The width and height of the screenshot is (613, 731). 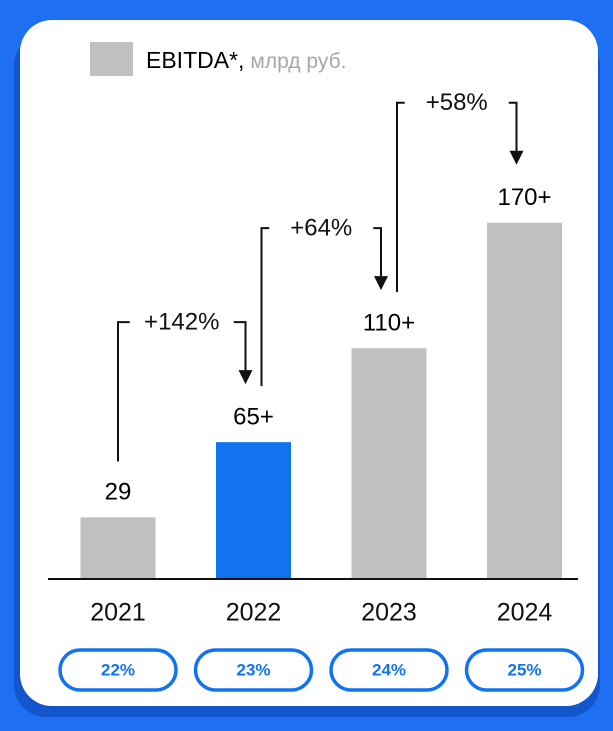 I want to click on x-tick-label: 2021, so click(x=118, y=613).